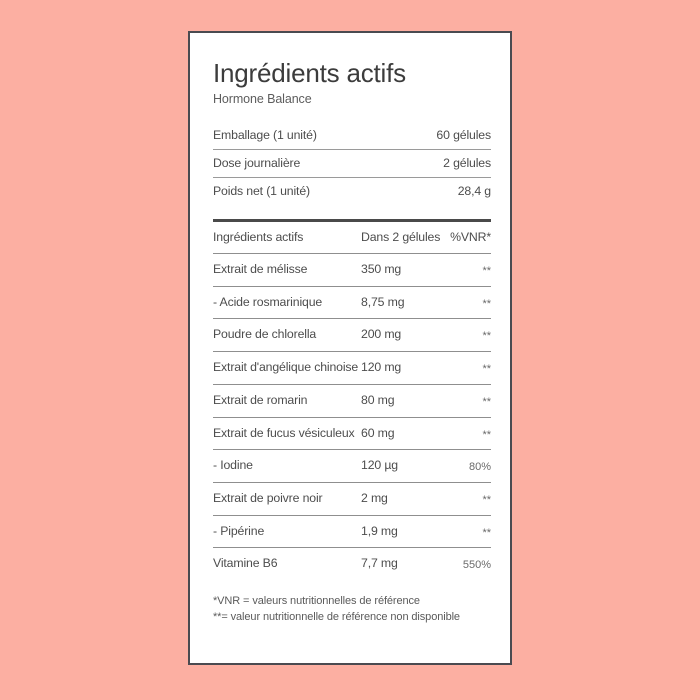  I want to click on ingredient-dose: 7,7 mg, so click(402, 564).